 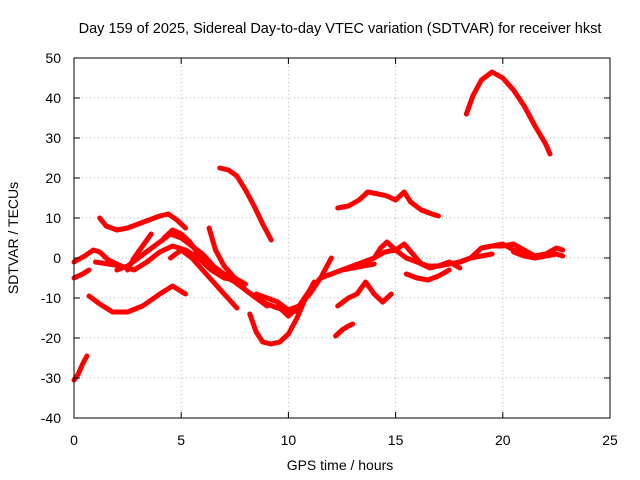 I want to click on x-tick-label: 20, so click(x=503, y=440).